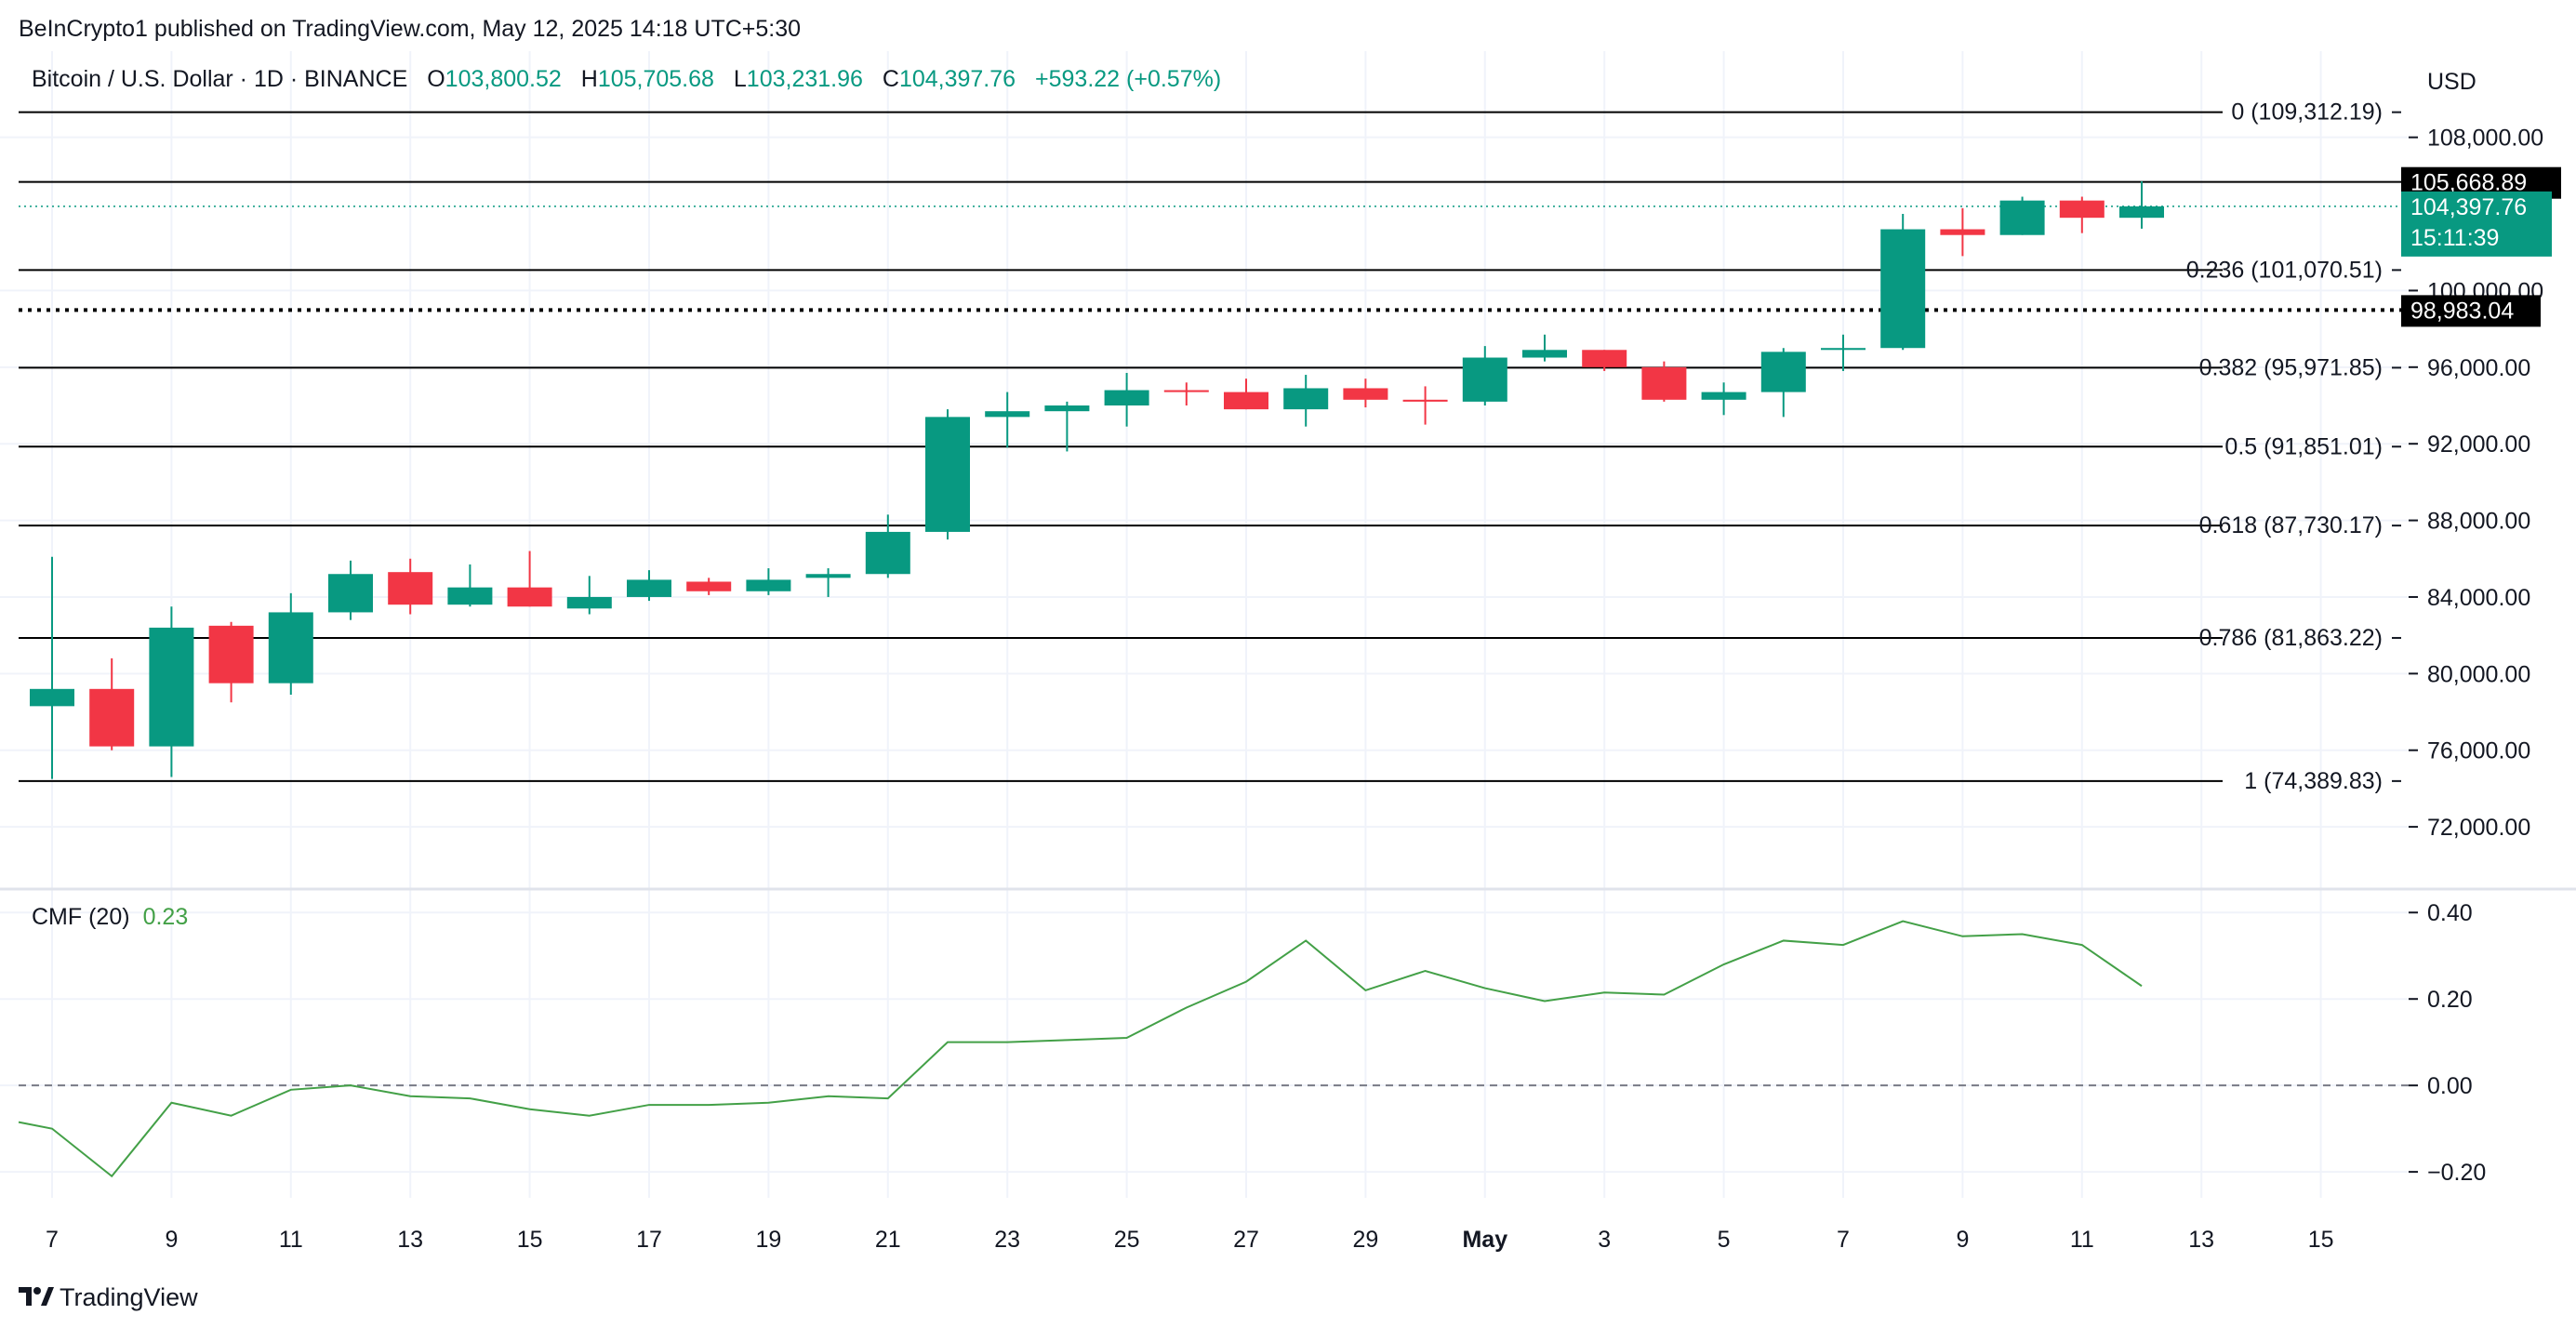 Image resolution: width=2576 pixels, height=1328 pixels. Describe the element at coordinates (2478, 368) in the screenshot. I see `price-axis-label: 96,000.00` at that location.